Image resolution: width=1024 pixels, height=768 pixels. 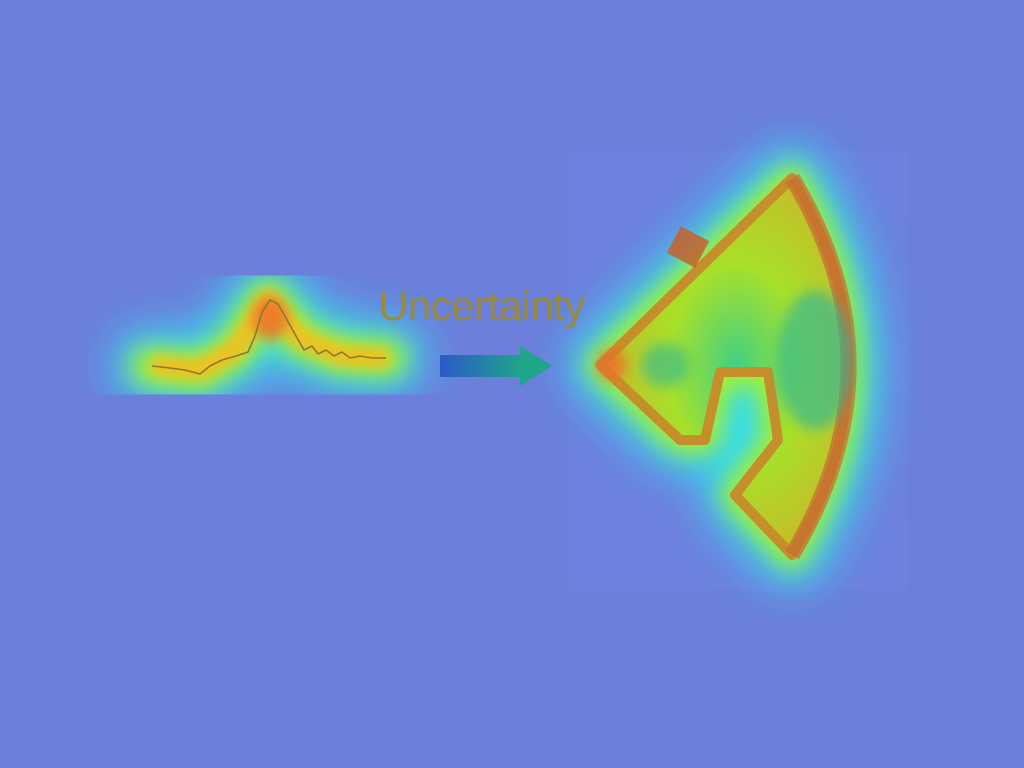 I want to click on fan-sector-icon, so click(x=726, y=366).